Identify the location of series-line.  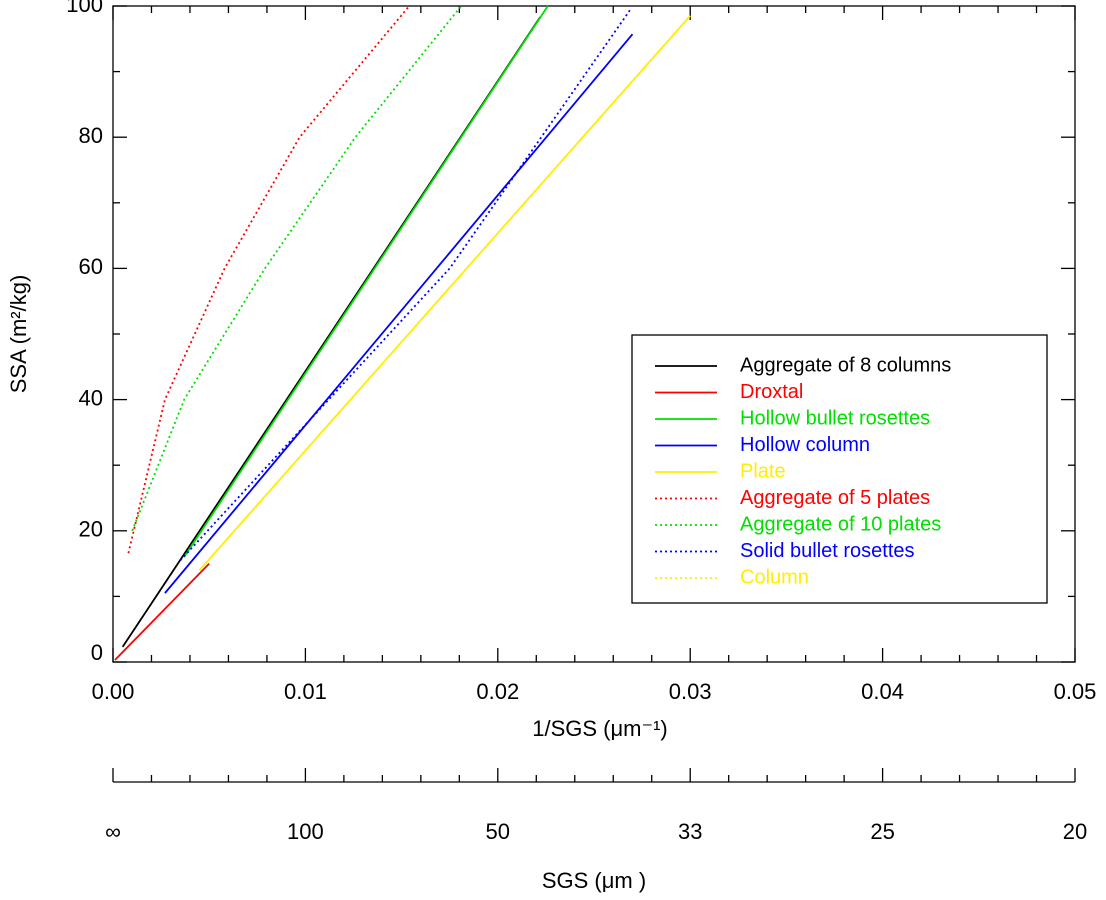
(162, 611).